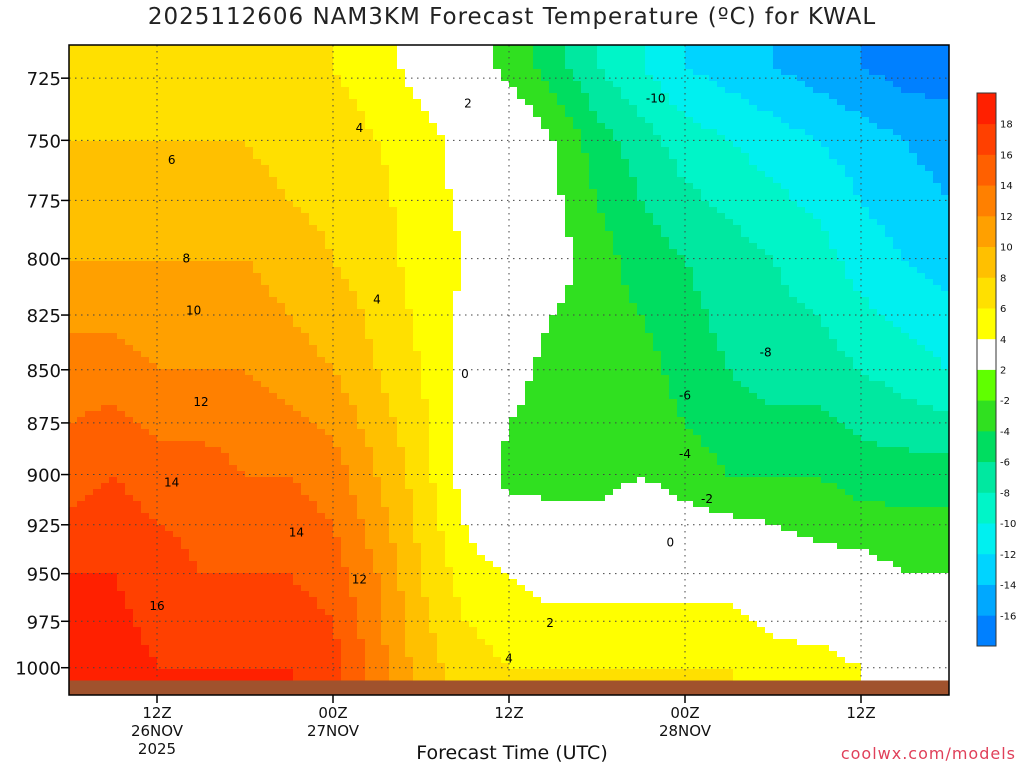  I want to click on colorbar-tick-label: 12, so click(1006, 217).